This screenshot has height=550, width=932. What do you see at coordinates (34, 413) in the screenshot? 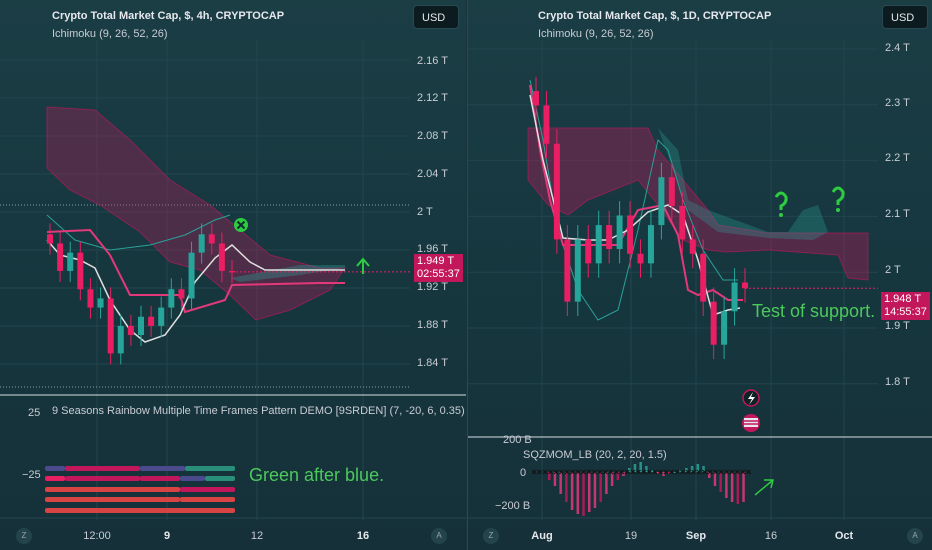
I see `left-sub-ytick: 25` at bounding box center [34, 413].